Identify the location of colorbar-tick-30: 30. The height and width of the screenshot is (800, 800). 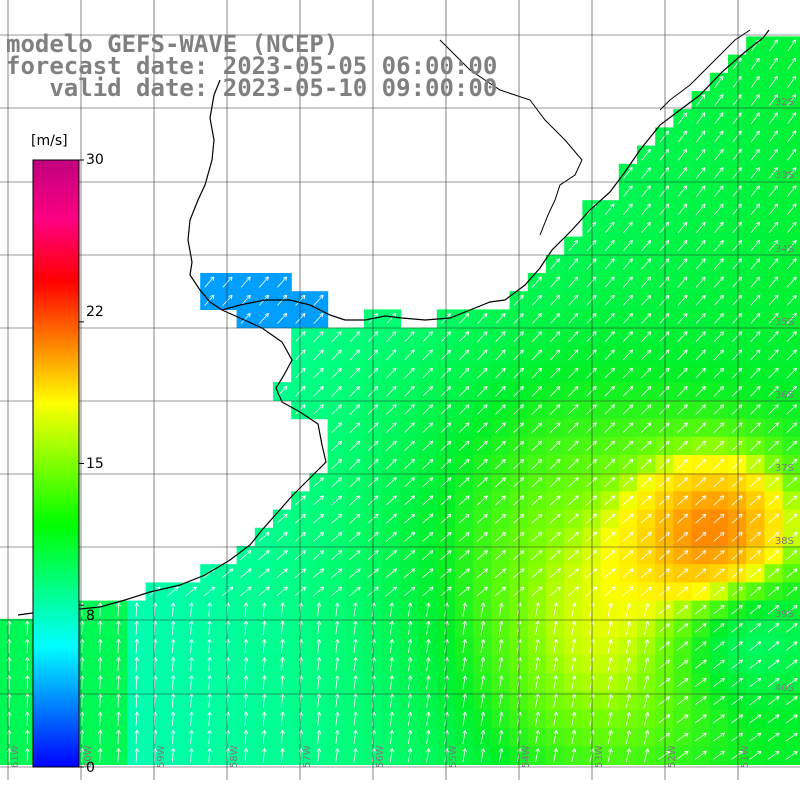
(95, 160).